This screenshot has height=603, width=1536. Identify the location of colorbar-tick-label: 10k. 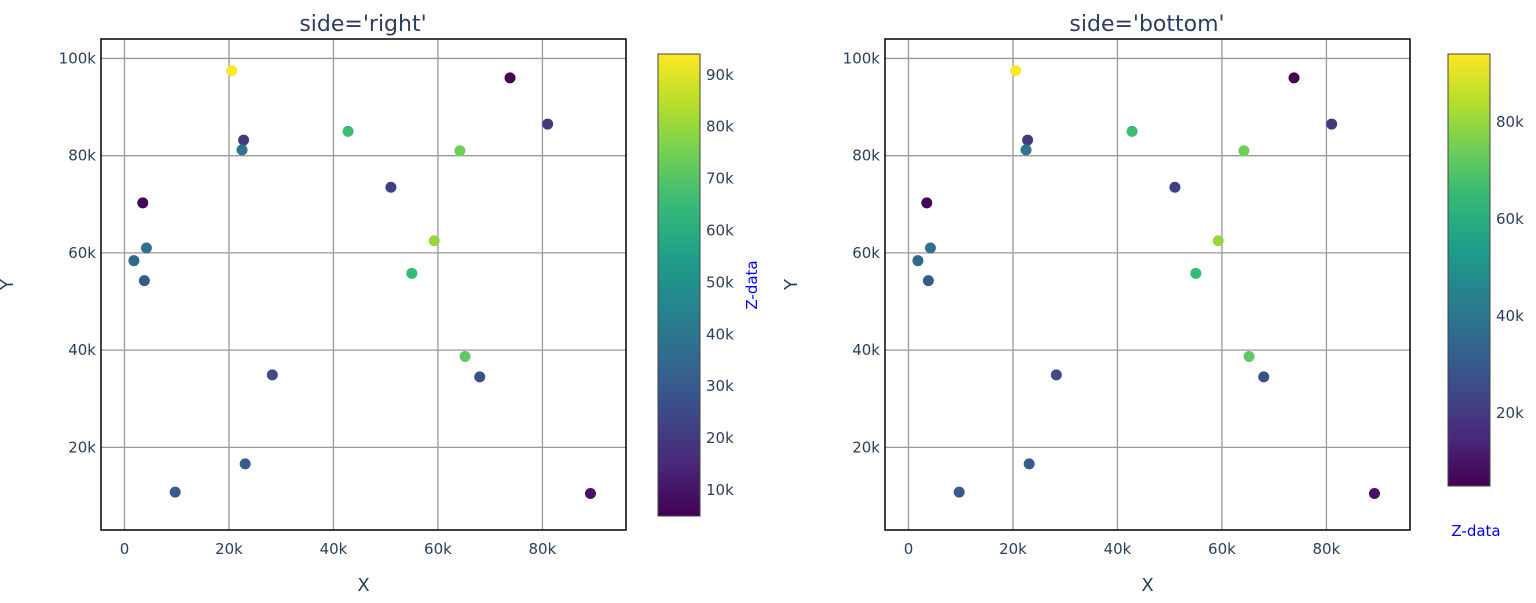
(720, 490).